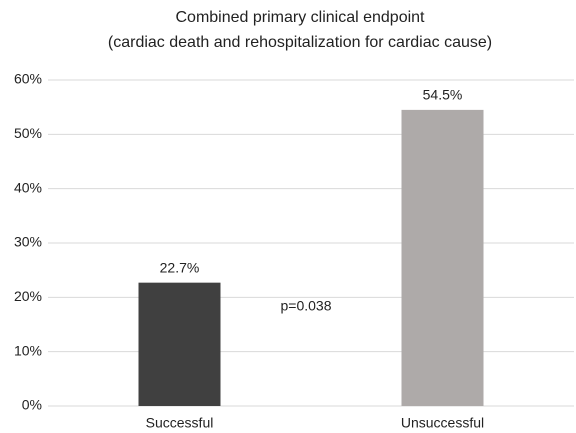 Image resolution: width=576 pixels, height=433 pixels. What do you see at coordinates (28, 296) in the screenshot?
I see `y-tick-label: 20%` at bounding box center [28, 296].